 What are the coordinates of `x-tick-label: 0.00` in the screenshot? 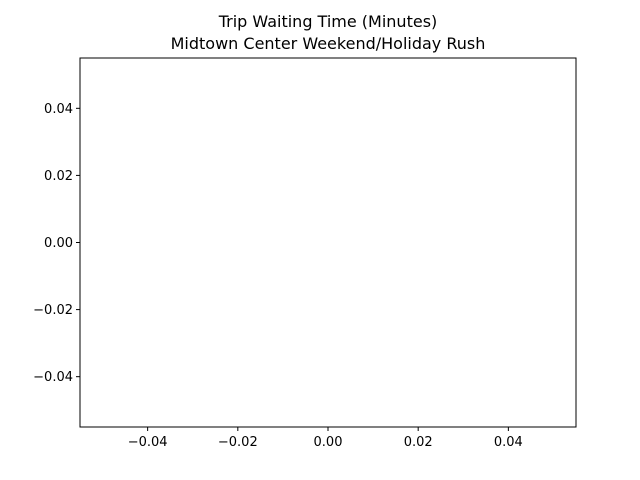 It's located at (328, 442).